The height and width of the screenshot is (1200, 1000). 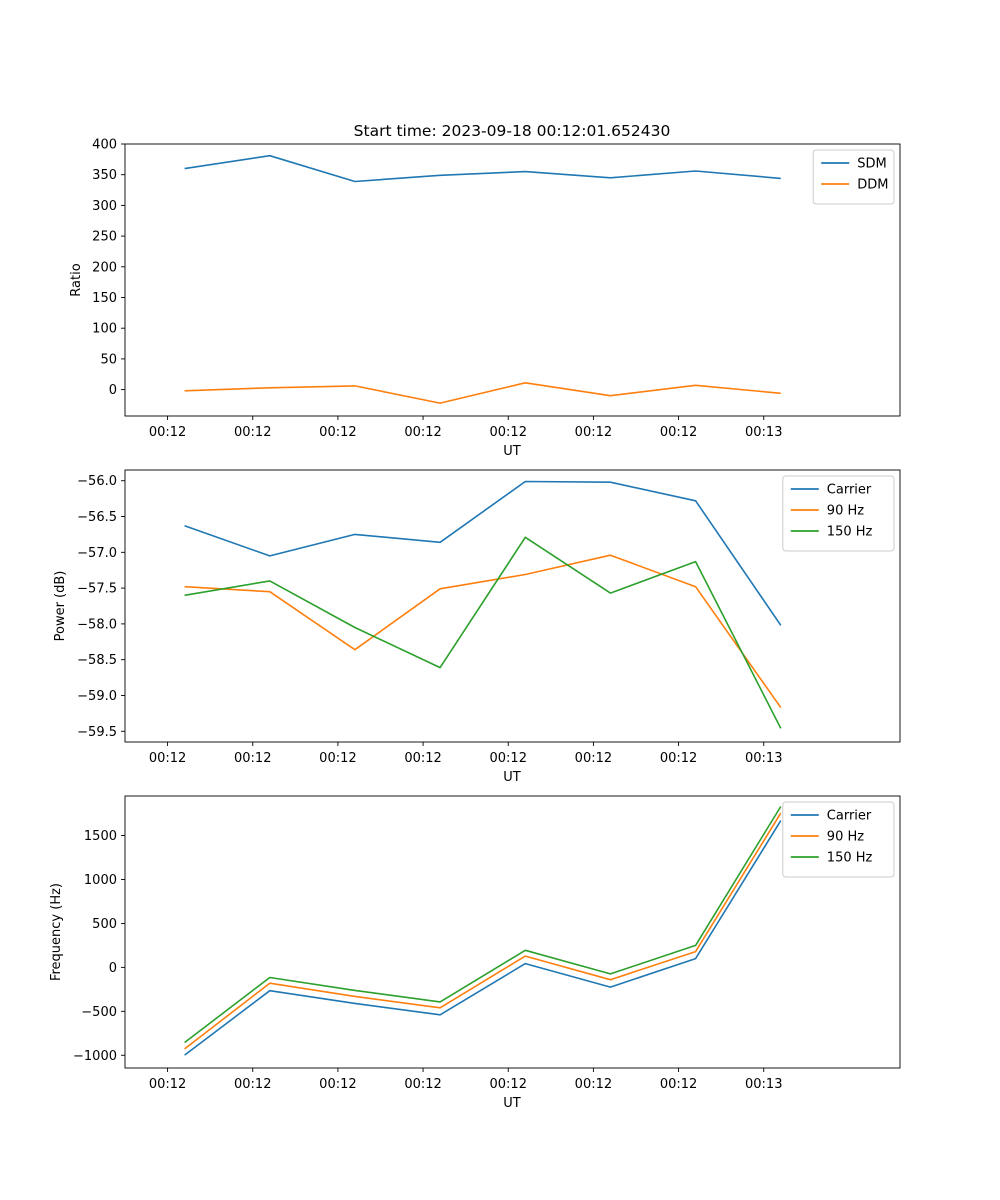 I want to click on series-line-sdm, so click(x=482, y=168).